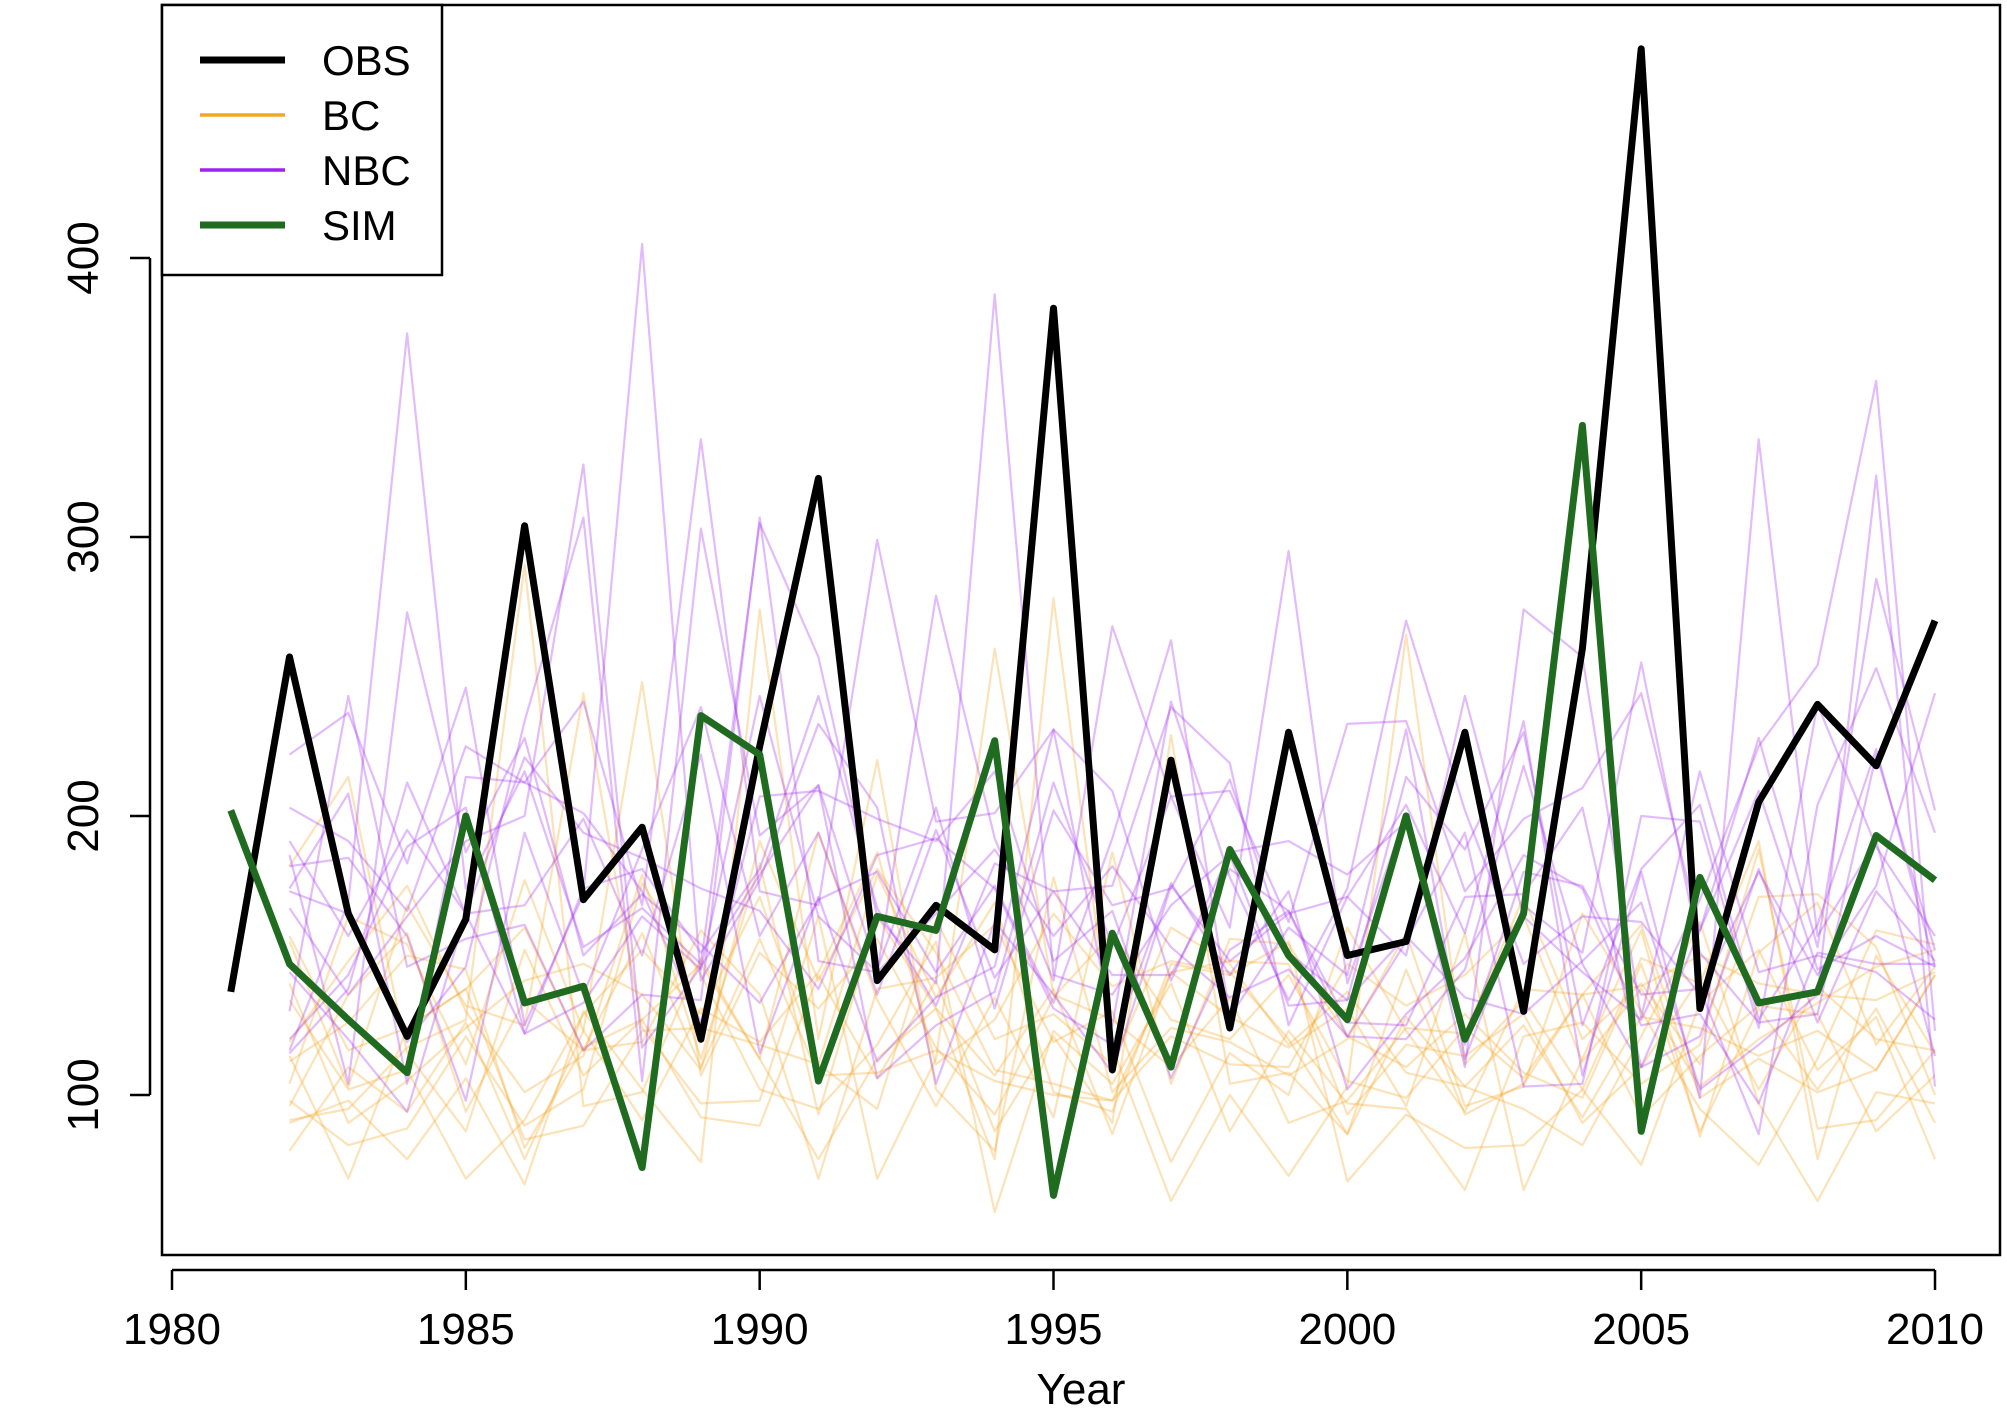  I want to click on legend-label-sim: SIM, so click(359, 225).